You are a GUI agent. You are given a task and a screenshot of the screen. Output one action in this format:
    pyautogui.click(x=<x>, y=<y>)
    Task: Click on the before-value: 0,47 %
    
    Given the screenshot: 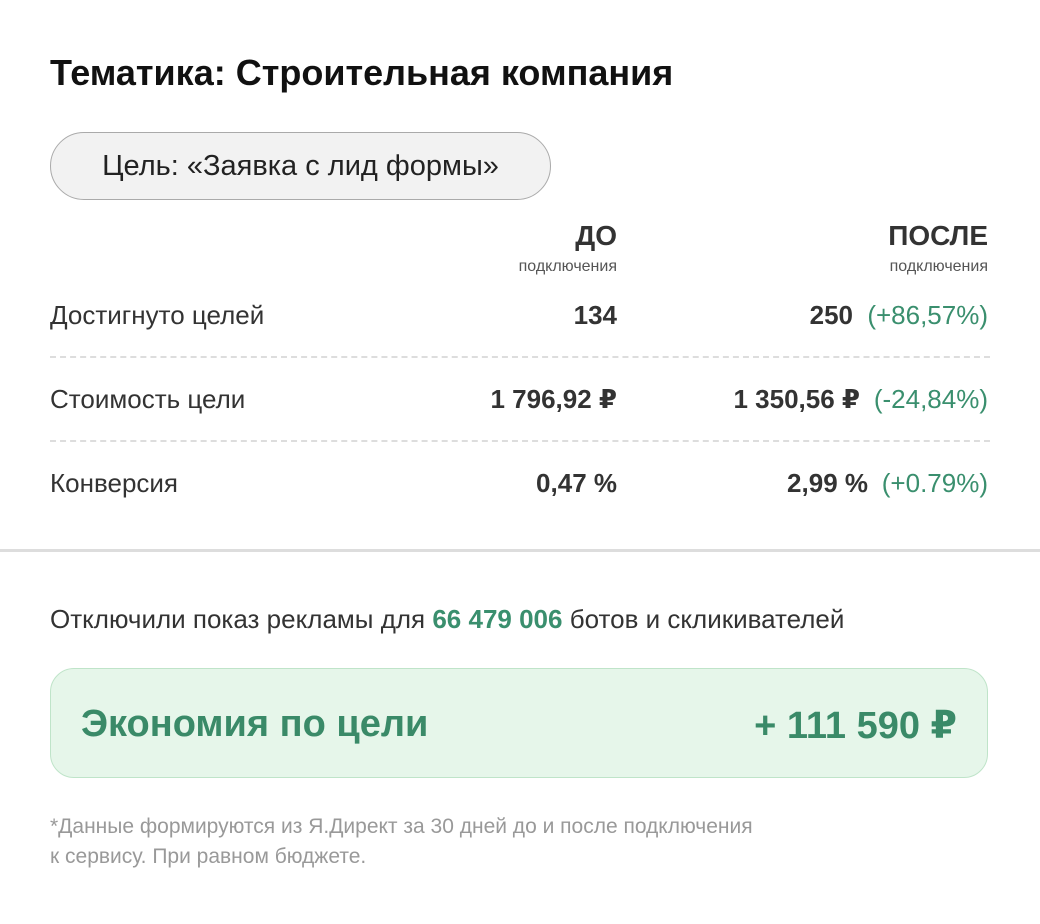 What is the action you would take?
    pyautogui.click(x=576, y=483)
    